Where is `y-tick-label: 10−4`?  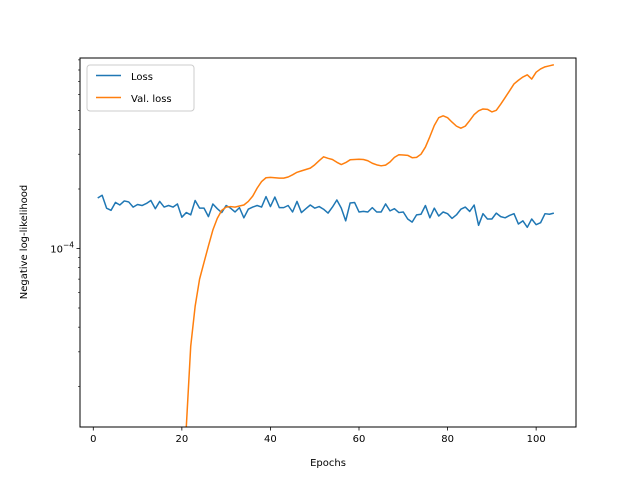
y-tick-label: 10−4 is located at coordinates (62, 247).